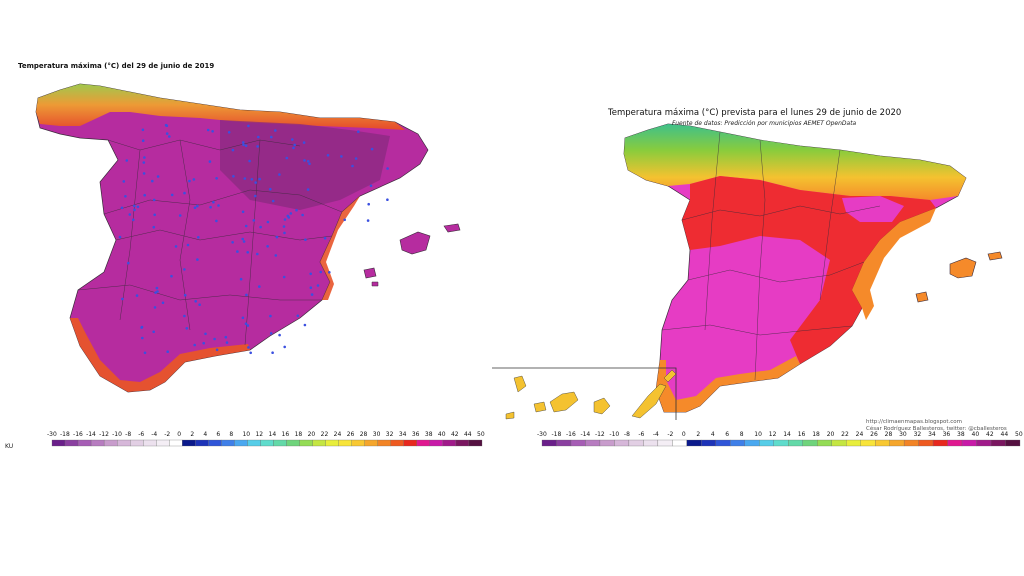 The height and width of the screenshot is (576, 1024). What do you see at coordinates (160, 355) in the screenshot?
I see `left-south-coast-band` at bounding box center [160, 355].